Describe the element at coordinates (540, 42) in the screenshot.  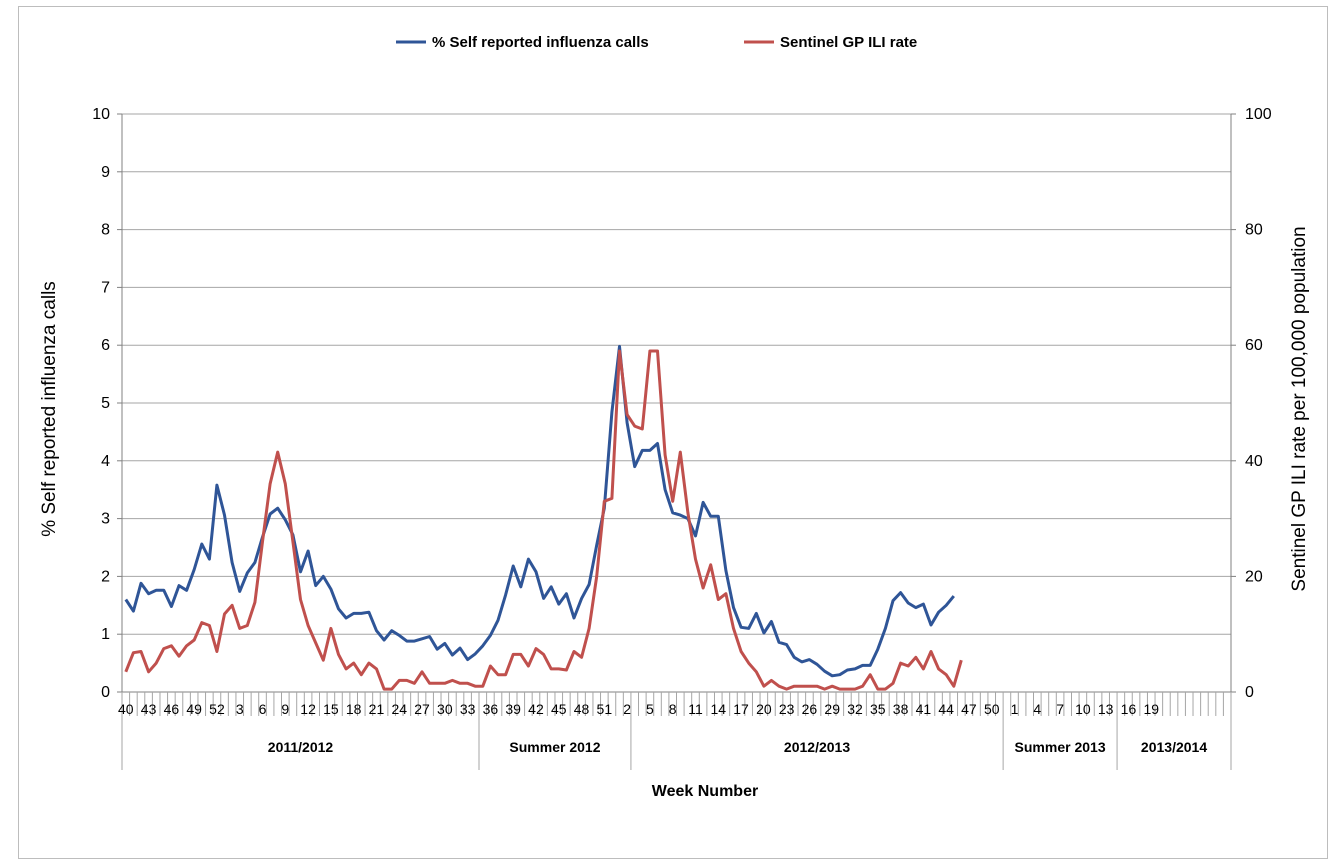
I see `legend-label-self-reported: % Self reported influenza calls` at that location.